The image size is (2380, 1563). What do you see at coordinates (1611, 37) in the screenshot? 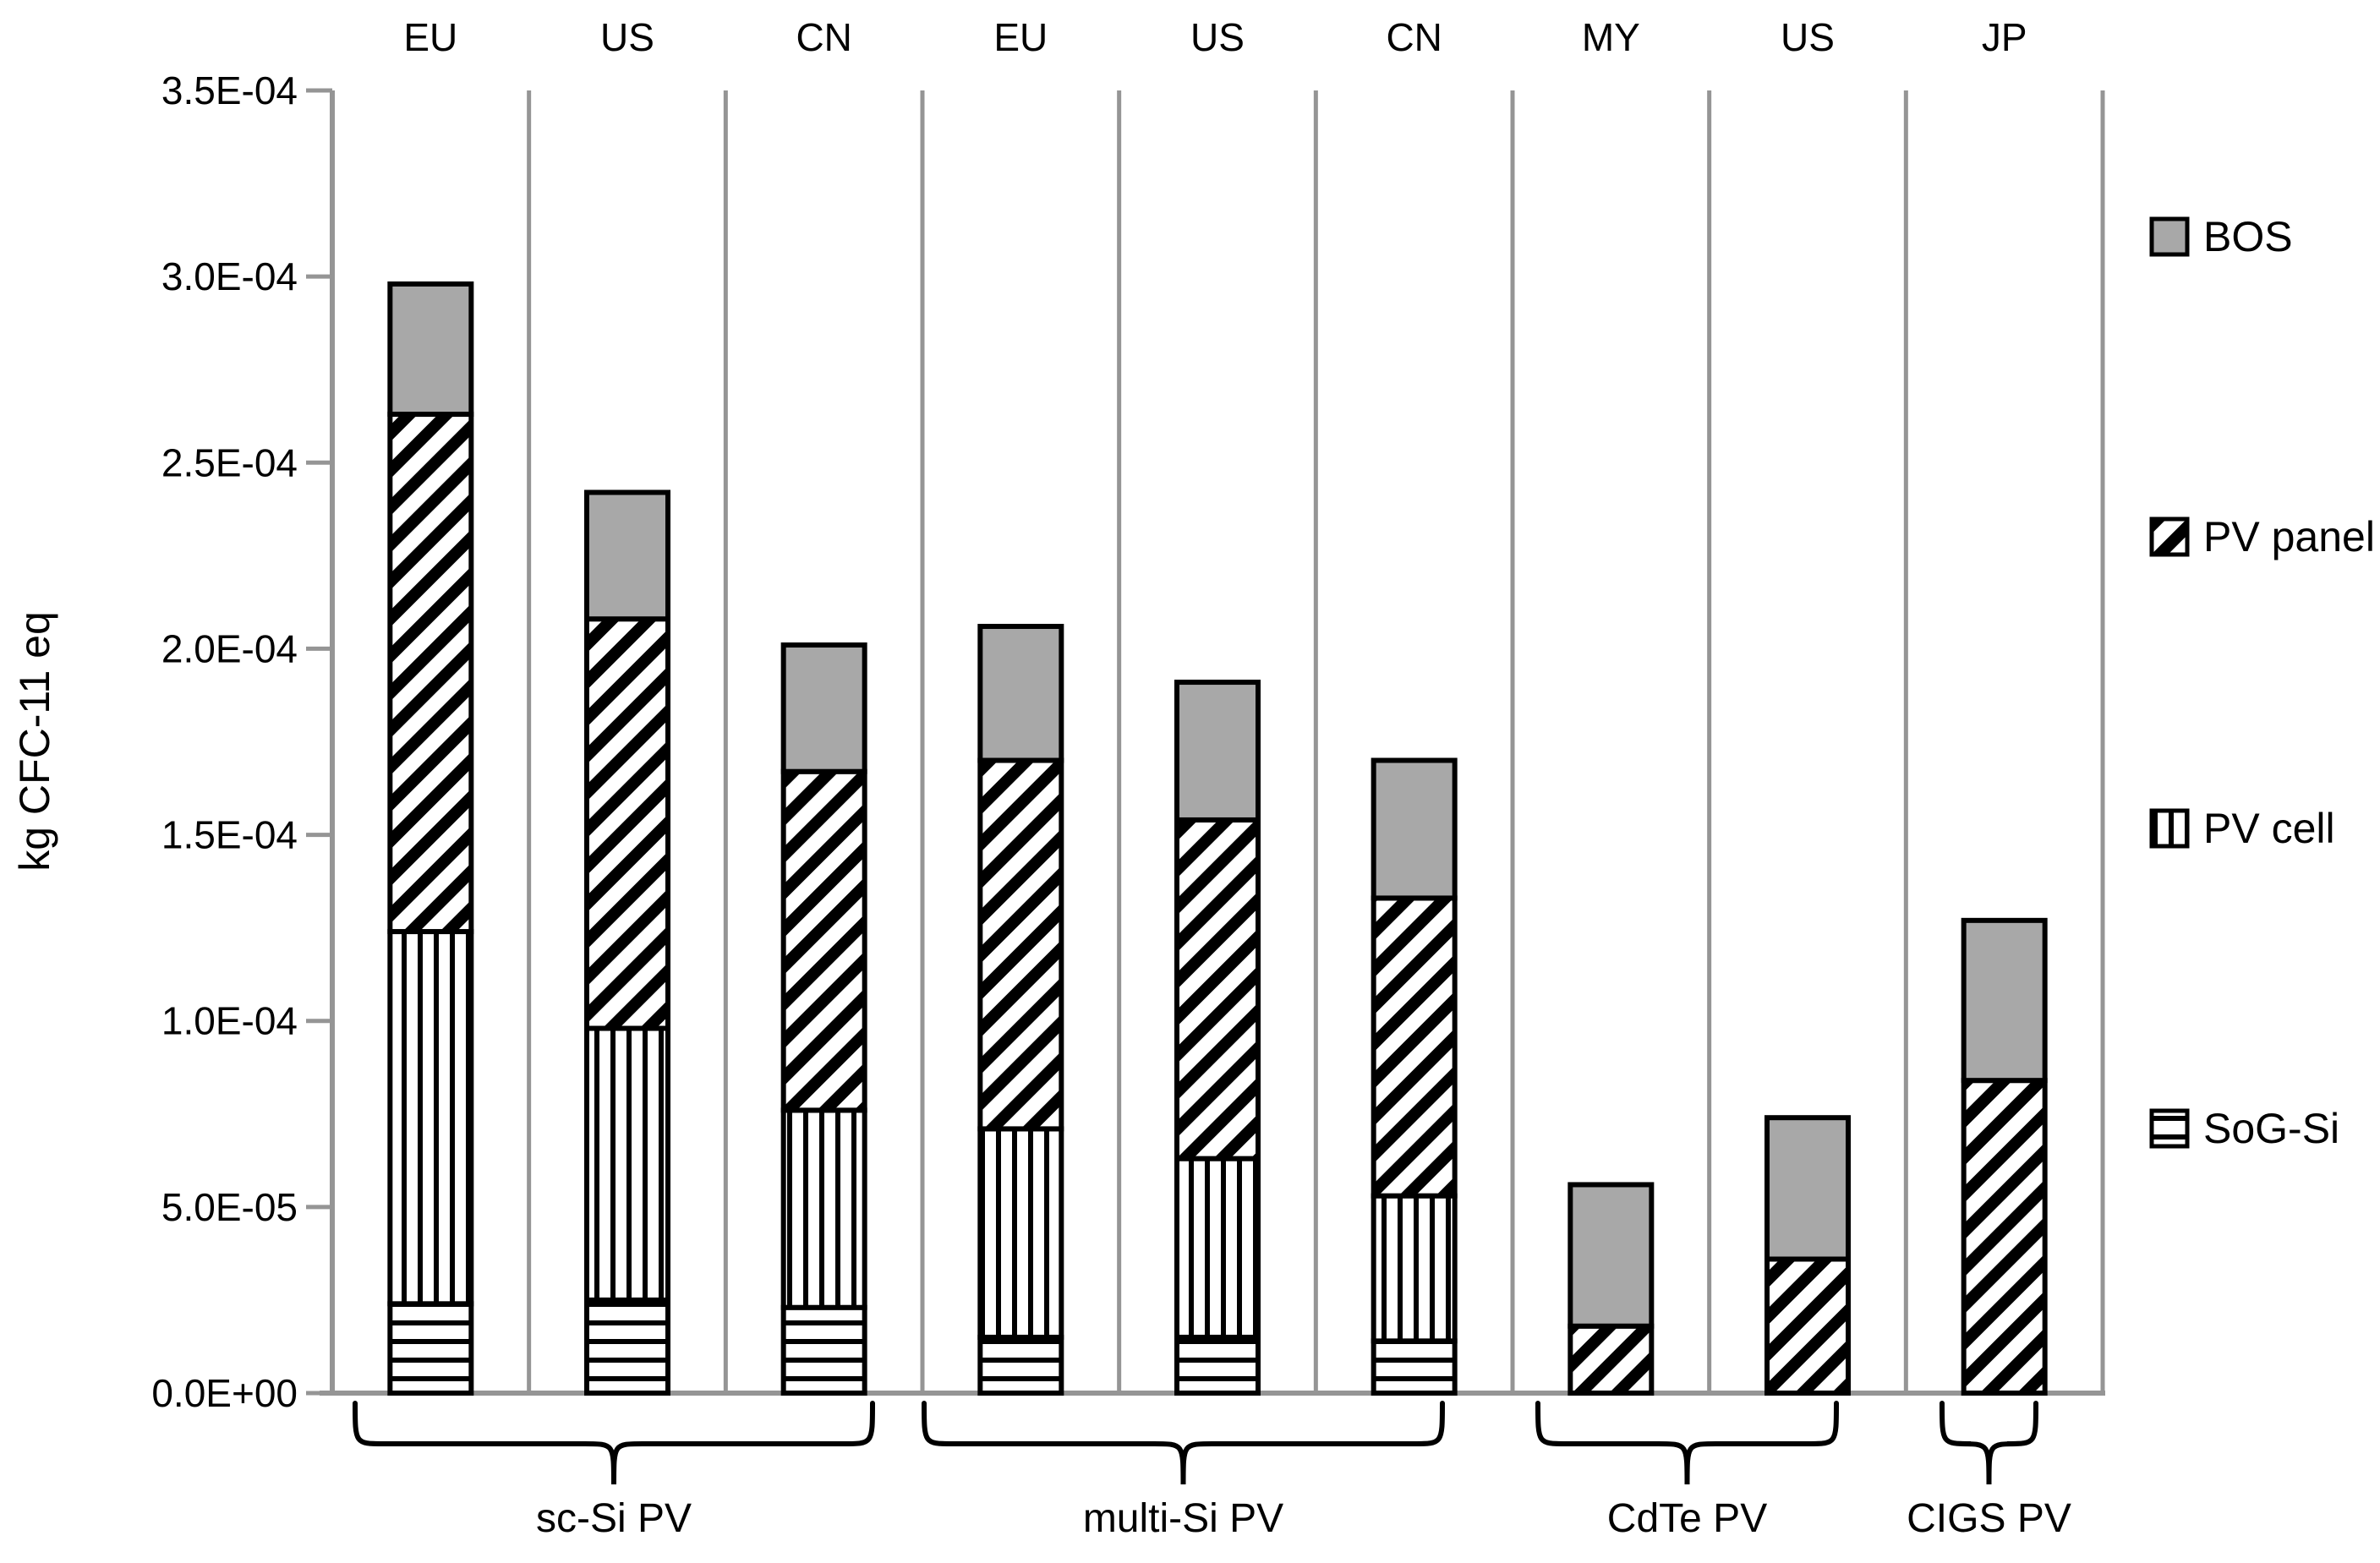
I see `column-label: MY` at bounding box center [1611, 37].